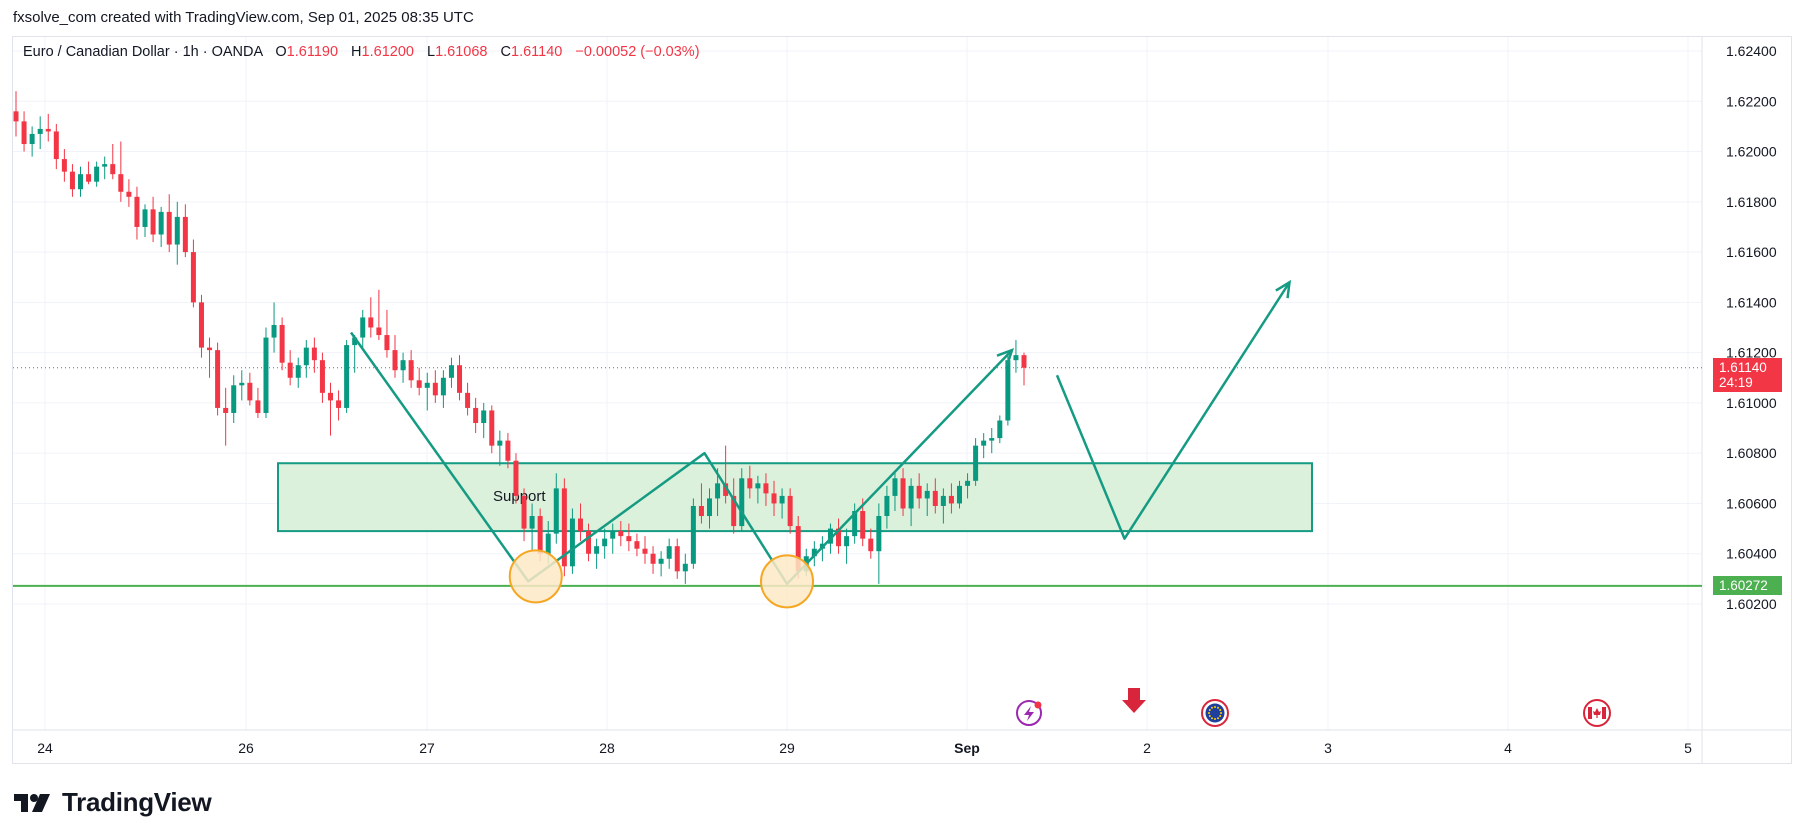 The image size is (1804, 840). Describe the element at coordinates (113, 802) in the screenshot. I see `tradingview-logo: TradingView` at that location.